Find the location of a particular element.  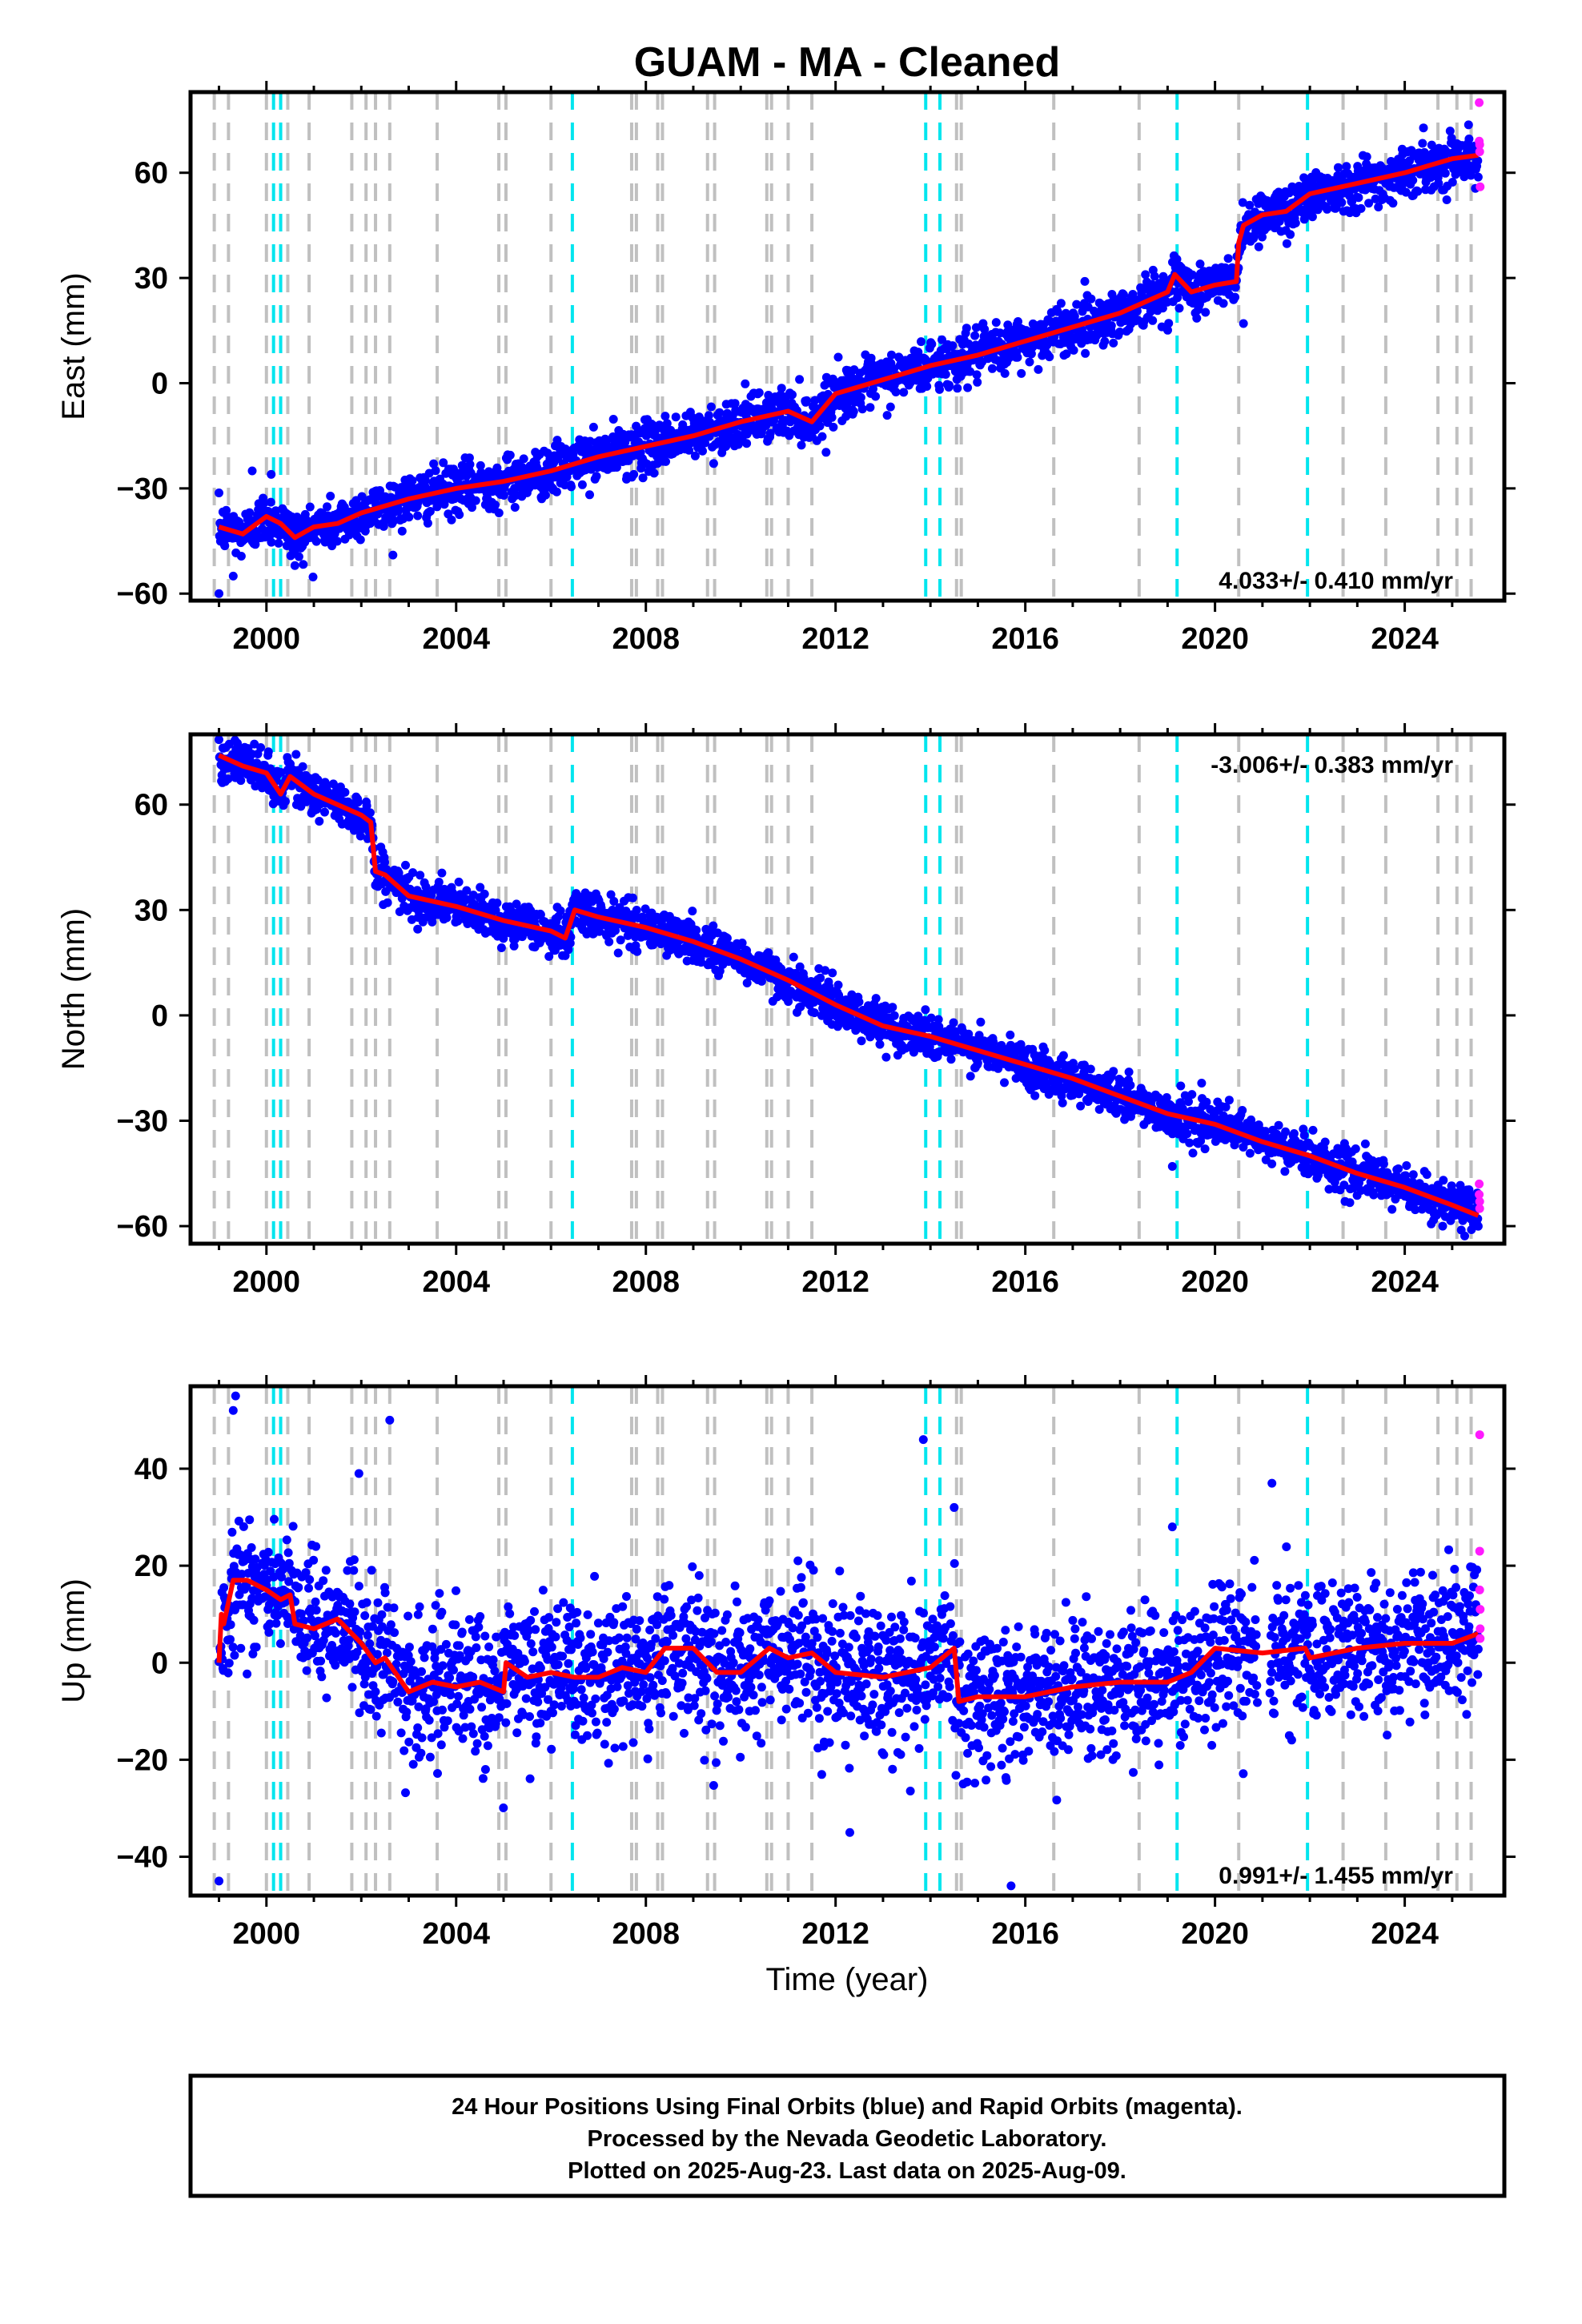

x-tick-label: 2020 is located at coordinates (1215, 639).